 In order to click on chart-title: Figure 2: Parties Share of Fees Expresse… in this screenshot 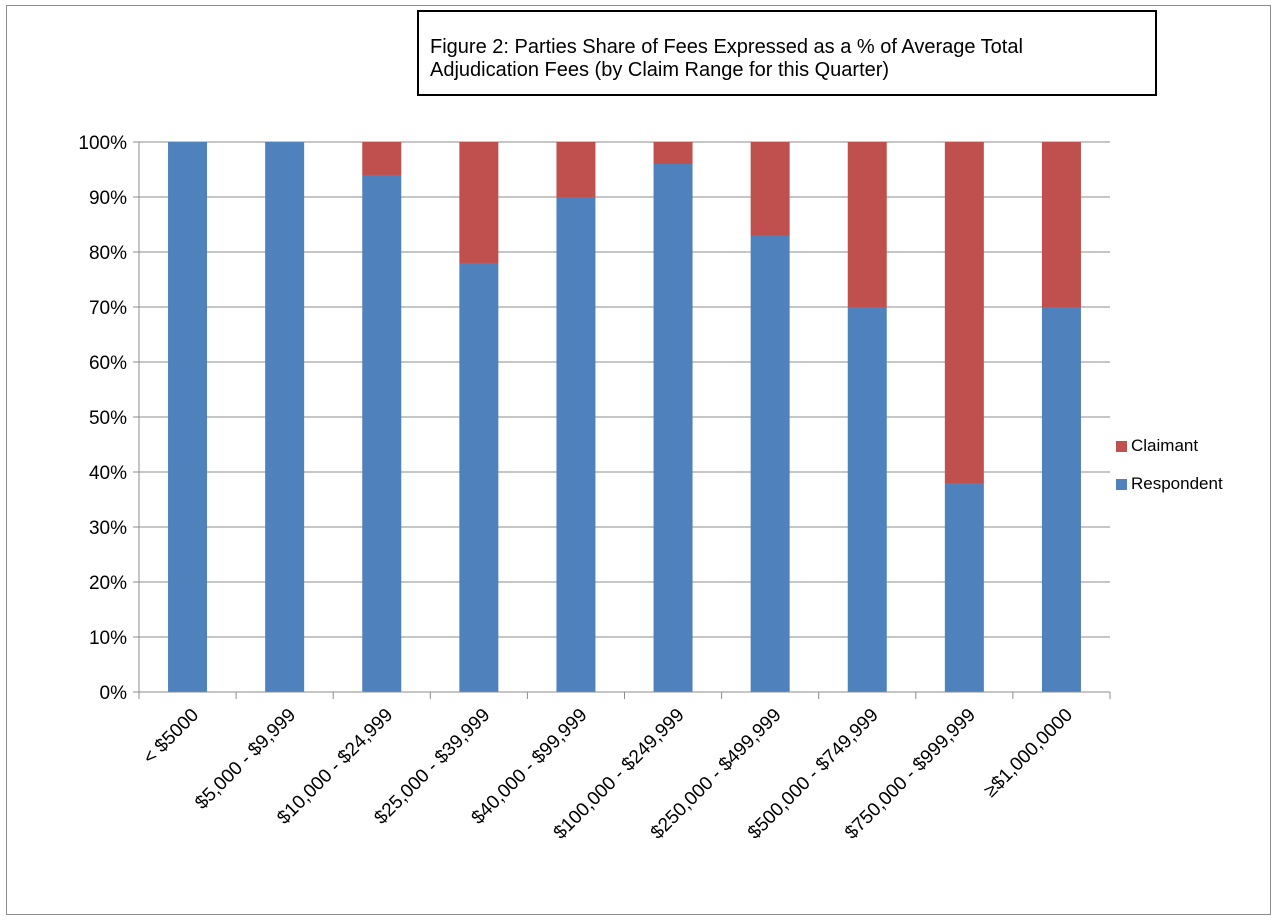, I will do `click(787, 53)`.